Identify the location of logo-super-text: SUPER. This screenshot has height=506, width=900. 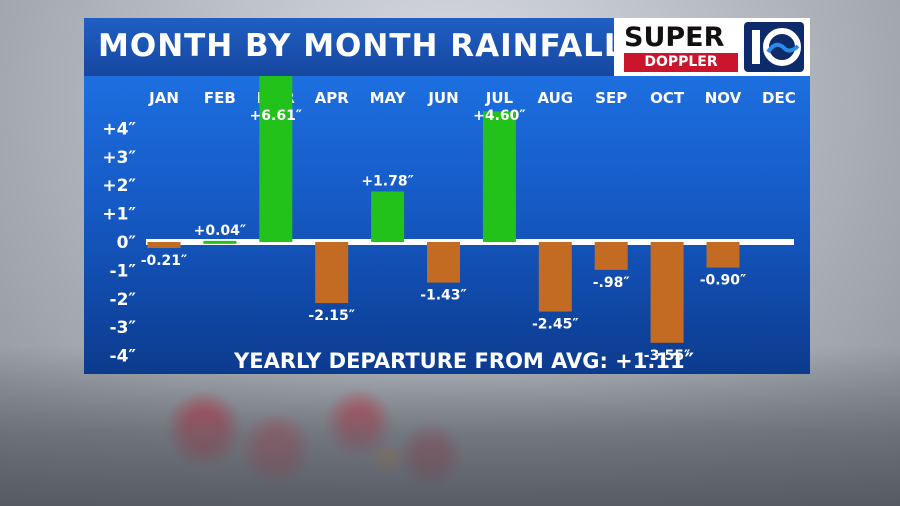
(674, 37).